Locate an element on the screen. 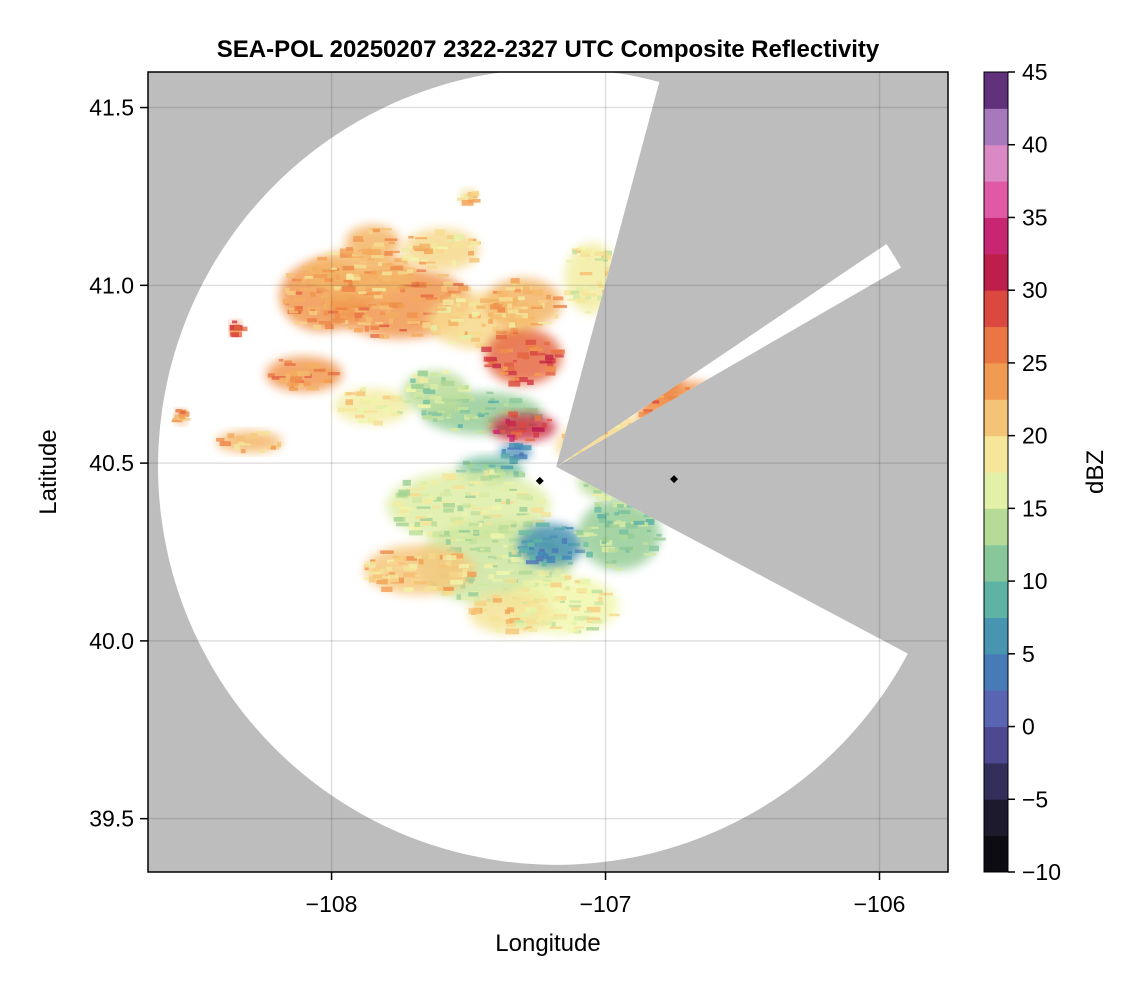 Image resolution: width=1146 pixels, height=990 pixels. colorbar-tick-label: 10 is located at coordinates (1035, 581).